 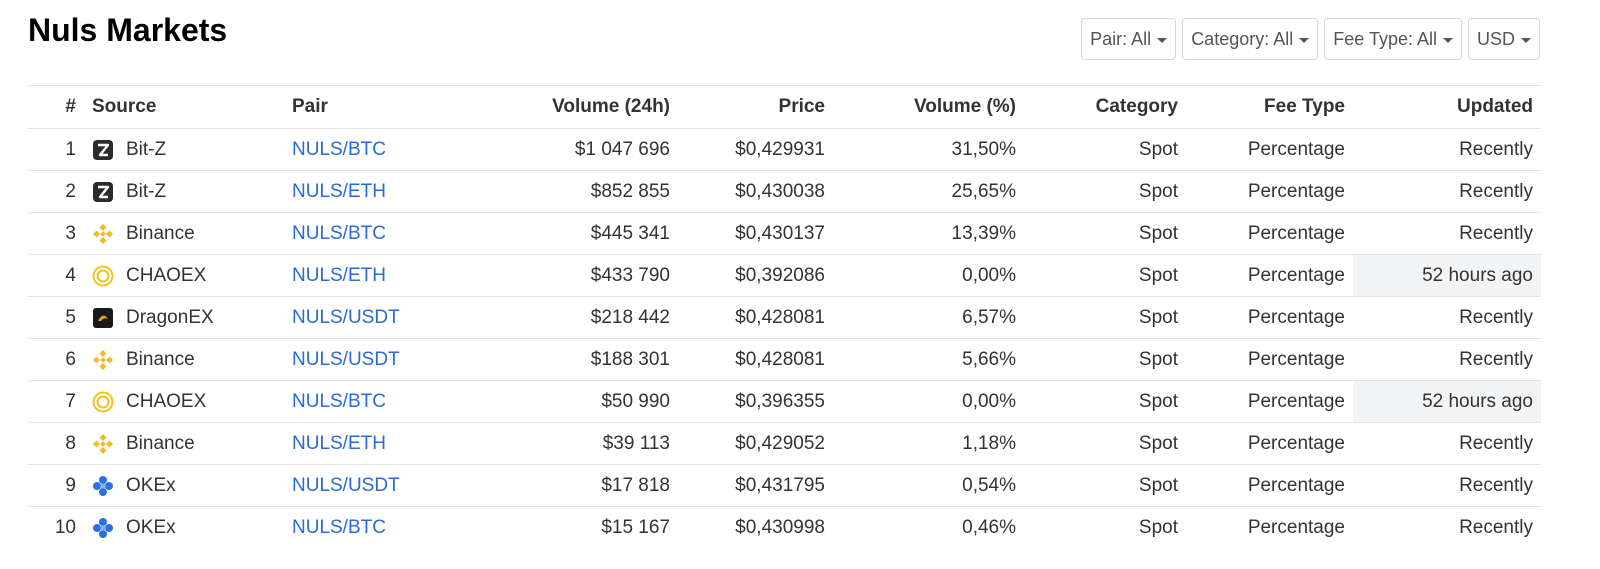 What do you see at coordinates (1393, 39) in the screenshot?
I see `fee-type-filter-dropdown: Fee Type: All` at bounding box center [1393, 39].